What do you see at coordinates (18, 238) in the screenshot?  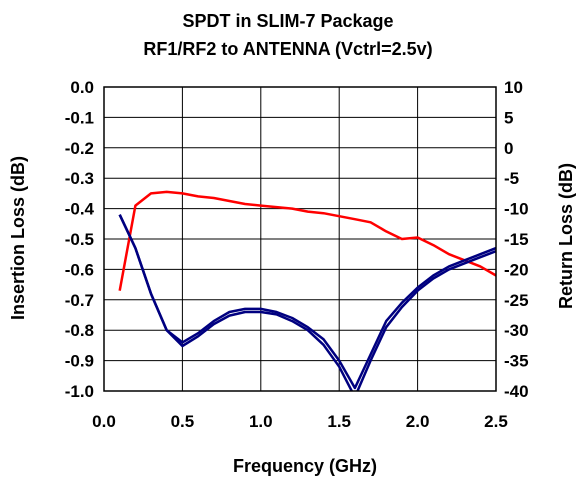 I see `y-axis-label-left: Insertion Loss (dB)` at bounding box center [18, 238].